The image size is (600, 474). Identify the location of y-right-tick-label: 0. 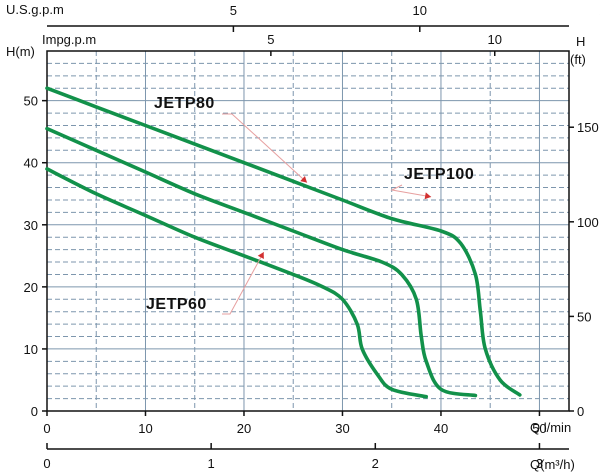
(580, 411).